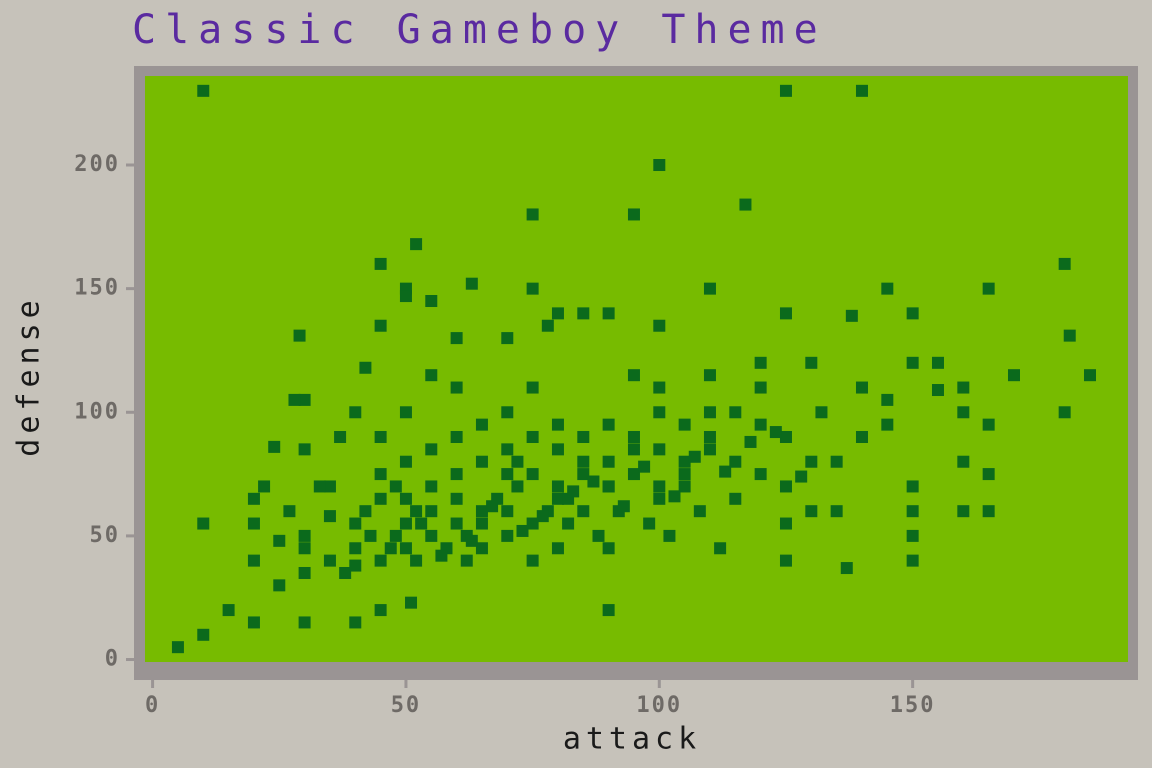  What do you see at coordinates (105, 535) in the screenshot?
I see `y-tick-label: 50` at bounding box center [105, 535].